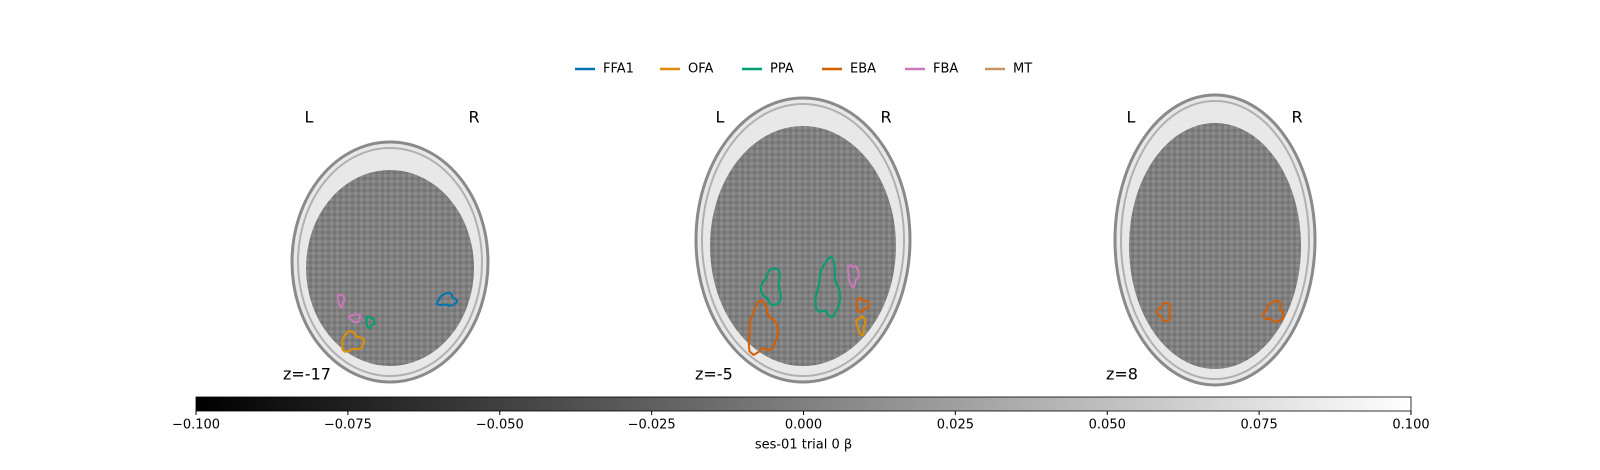 The width and height of the screenshot is (1600, 470). I want to click on colorbar-tick-label: −0.050, so click(500, 425).